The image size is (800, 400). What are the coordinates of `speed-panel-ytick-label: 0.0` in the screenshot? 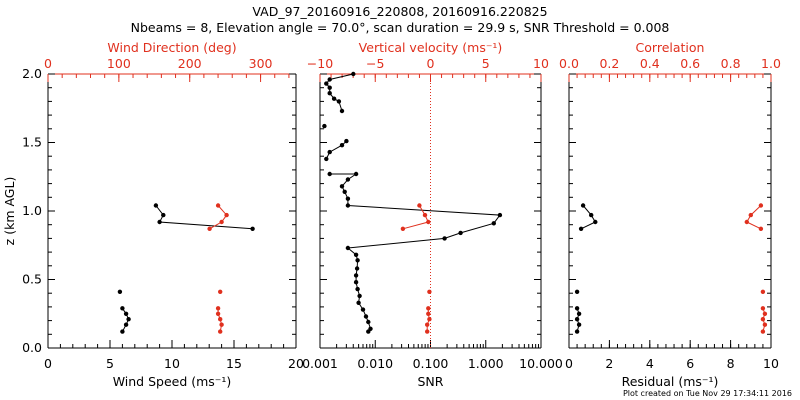 It's located at (32, 347).